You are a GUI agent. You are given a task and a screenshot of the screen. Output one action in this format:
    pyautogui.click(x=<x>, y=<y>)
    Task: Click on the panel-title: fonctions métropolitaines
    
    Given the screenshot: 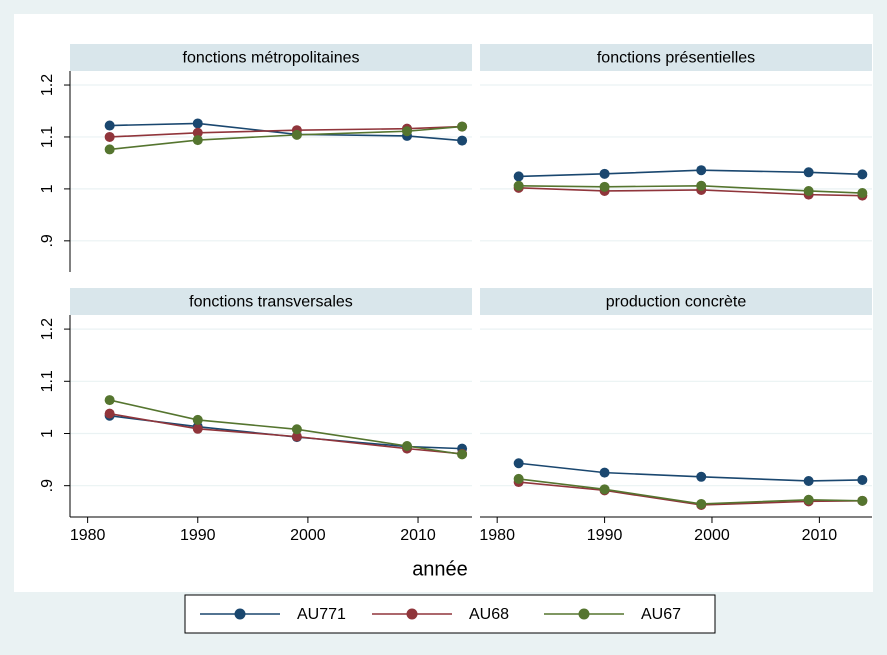 What is the action you would take?
    pyautogui.click(x=271, y=58)
    